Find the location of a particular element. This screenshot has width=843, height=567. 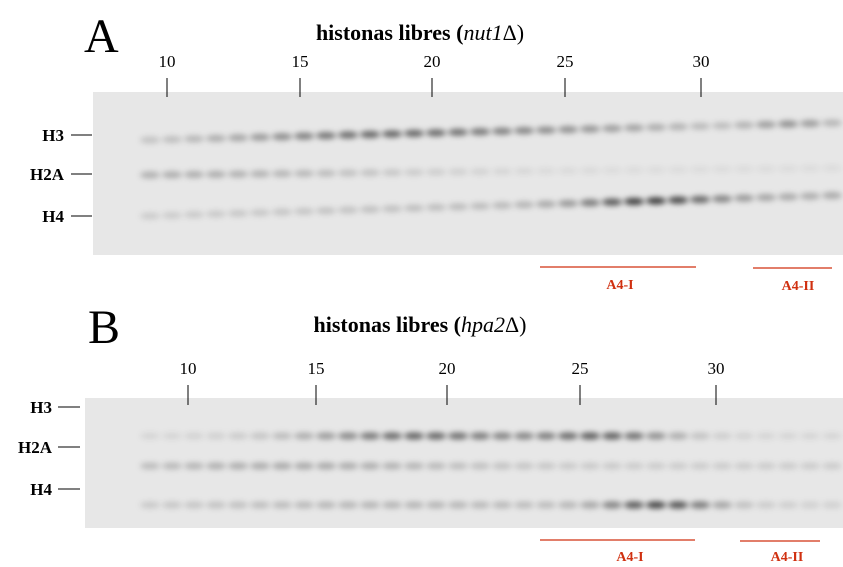

title-text: Δ) is located at coordinates (513, 32).